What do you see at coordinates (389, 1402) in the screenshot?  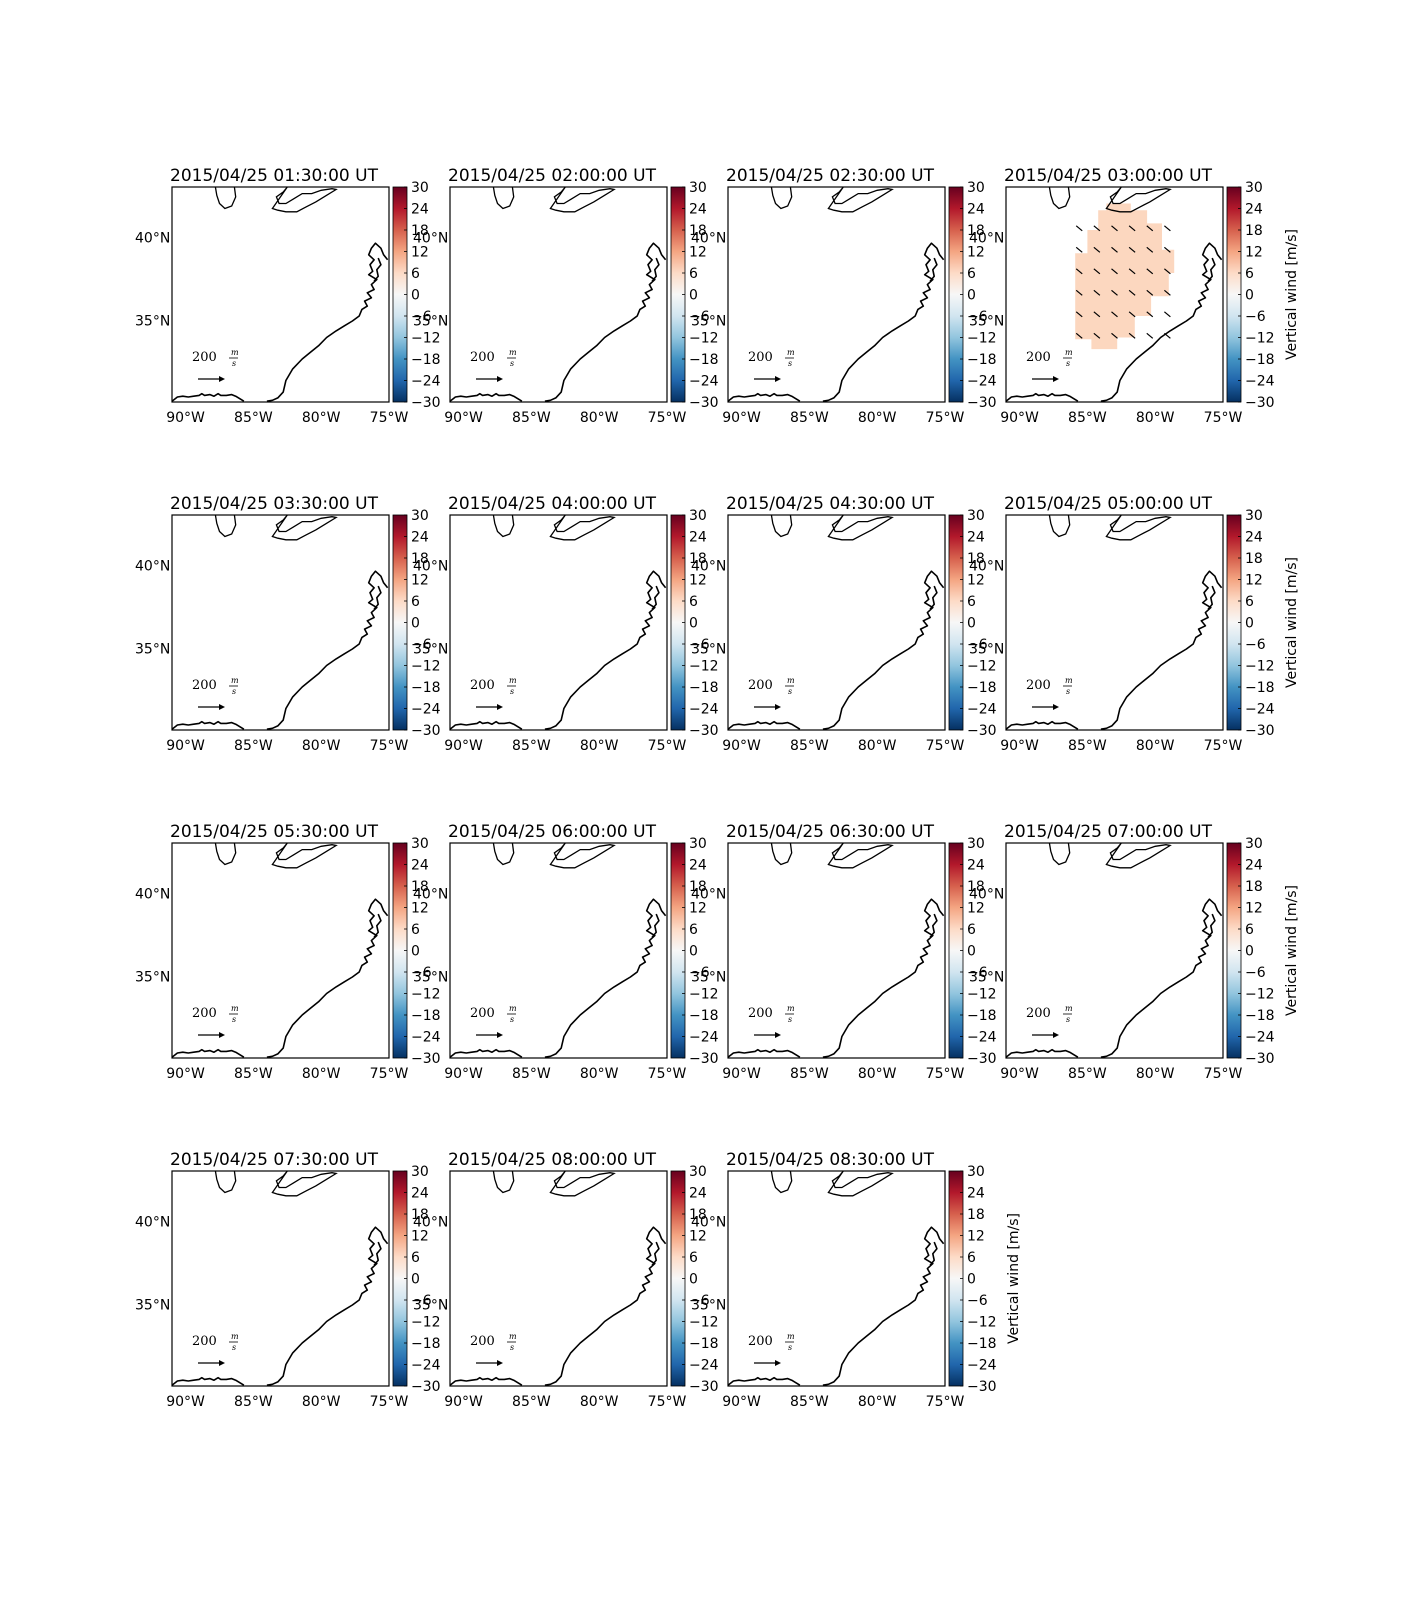 I see `lon-tick-label: 75°W` at bounding box center [389, 1402].